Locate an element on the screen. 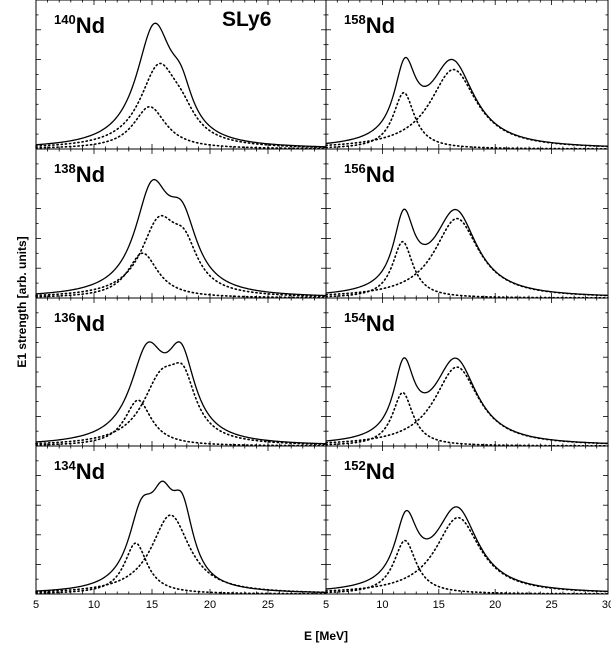  y-axis-title: E1 strength [arb. units] is located at coordinates (22, 301).